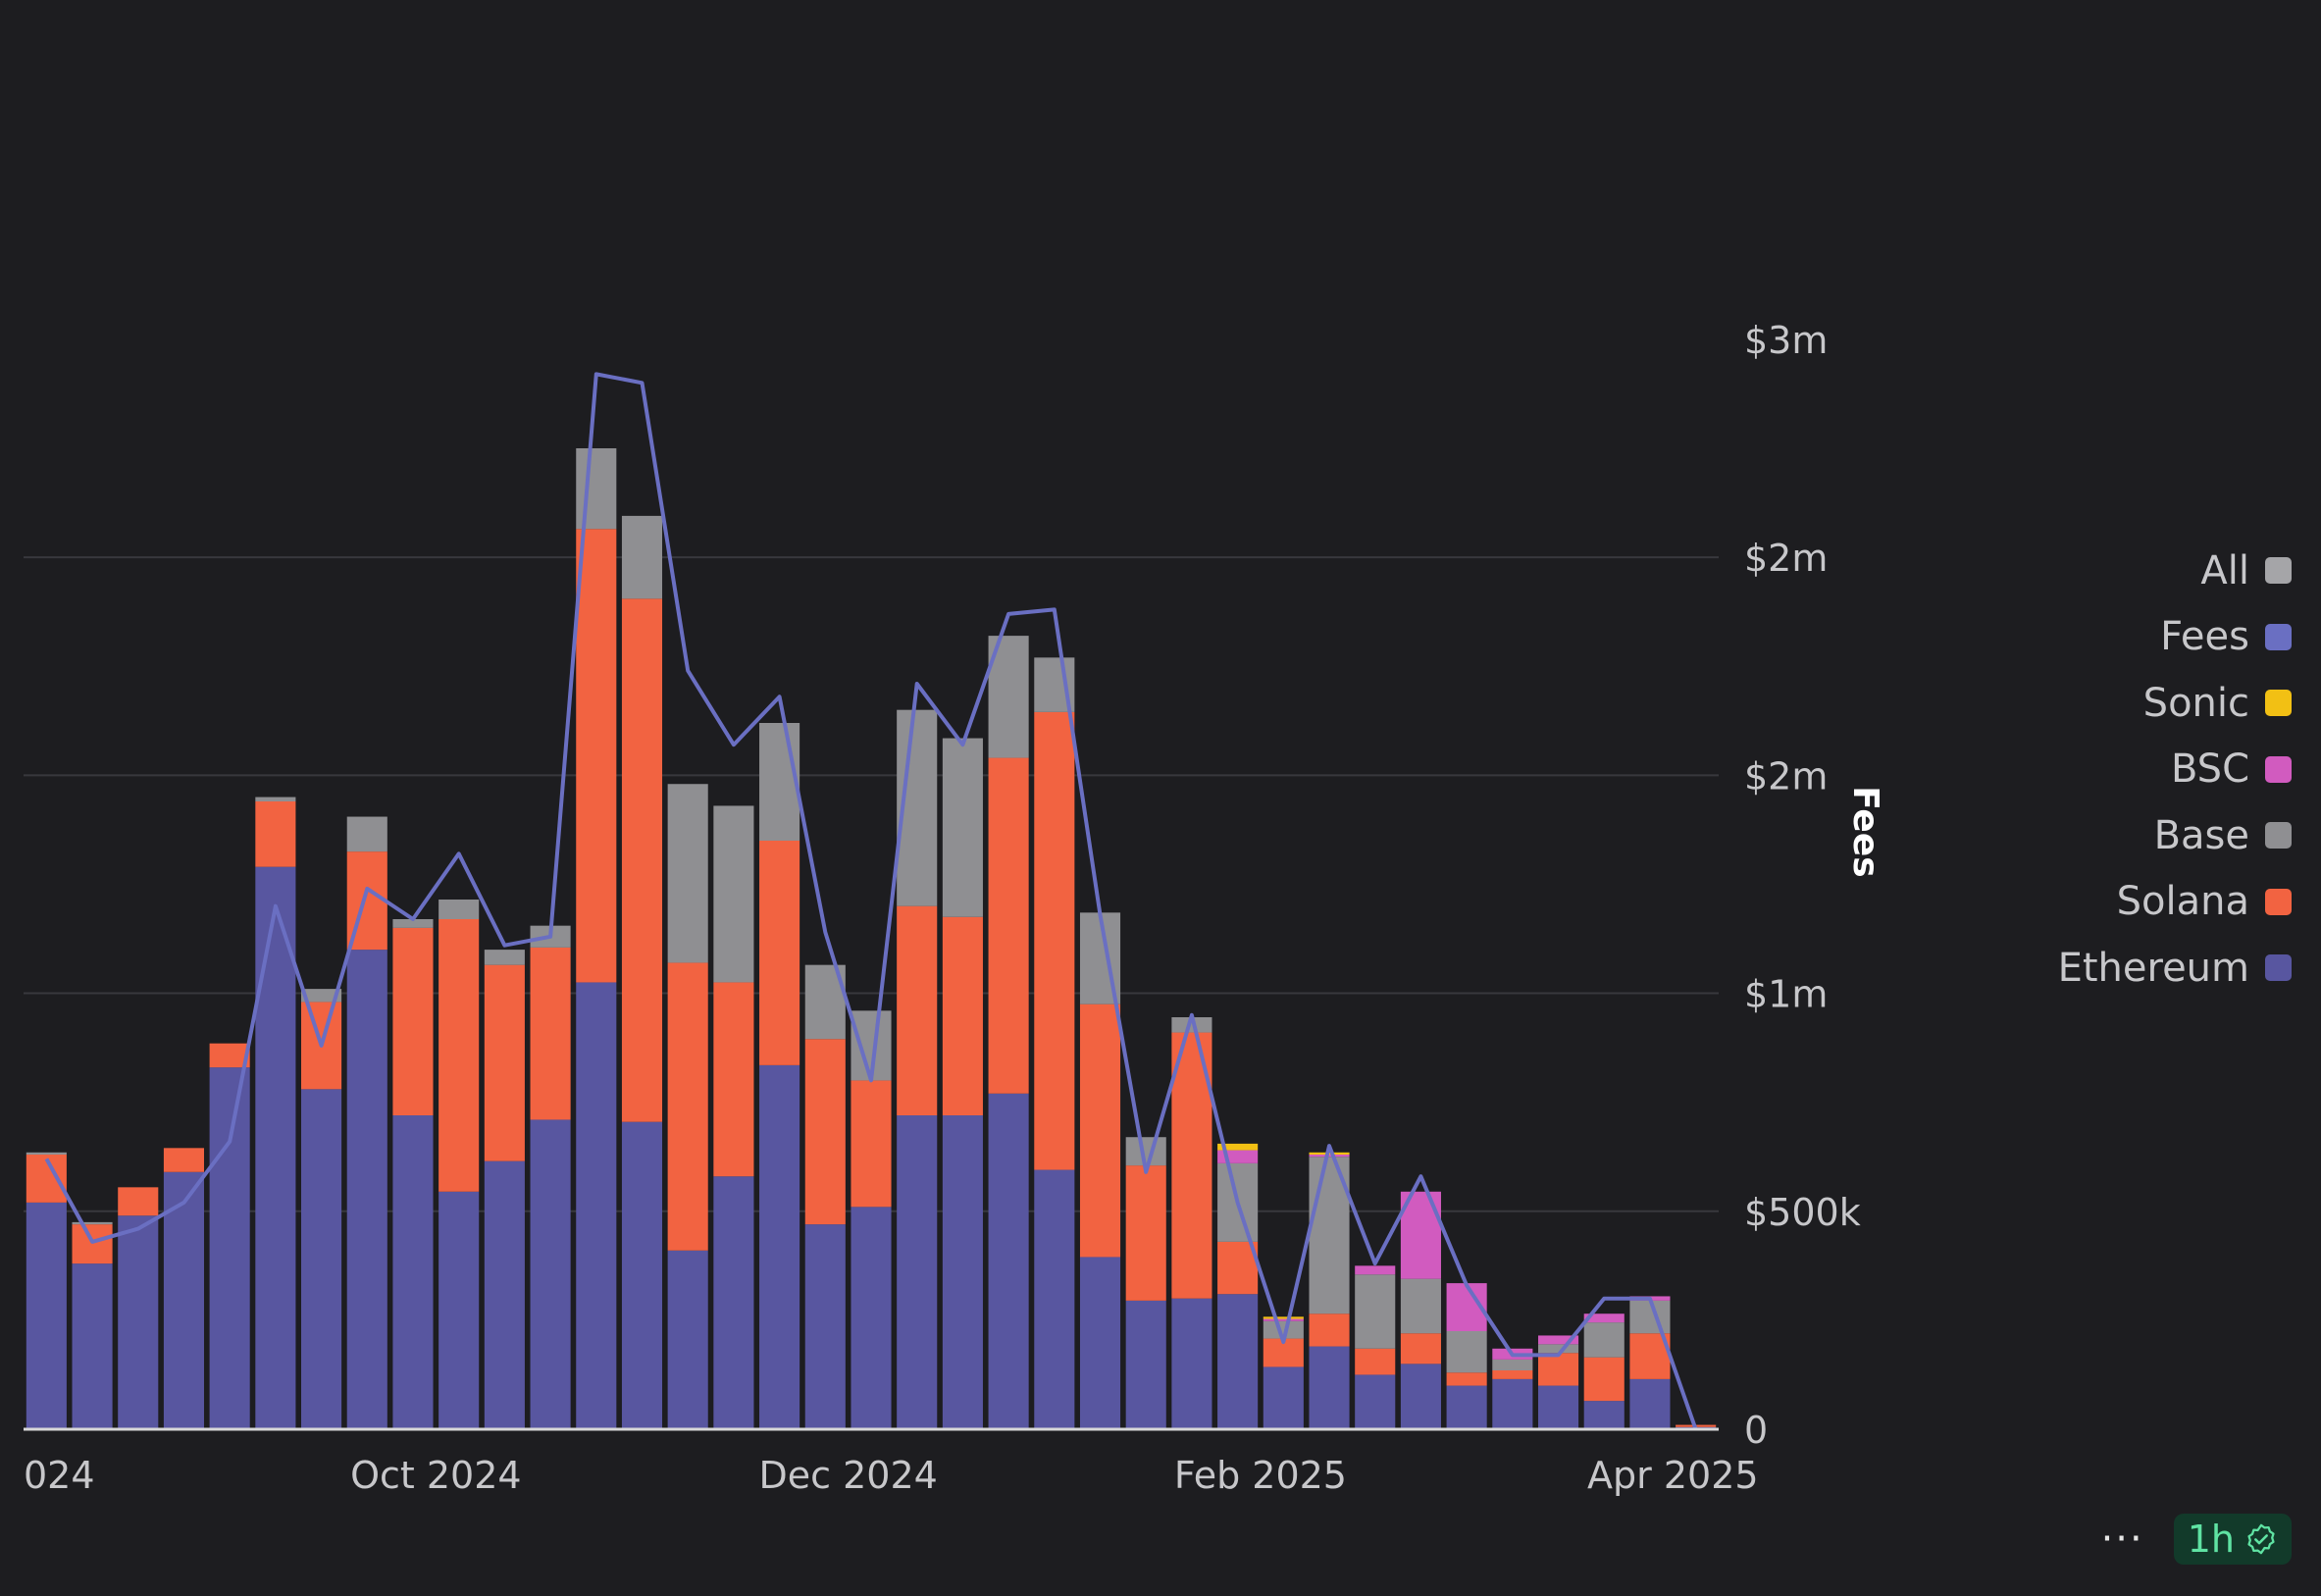  I want to click on legend-label: Solana, so click(2182, 902).